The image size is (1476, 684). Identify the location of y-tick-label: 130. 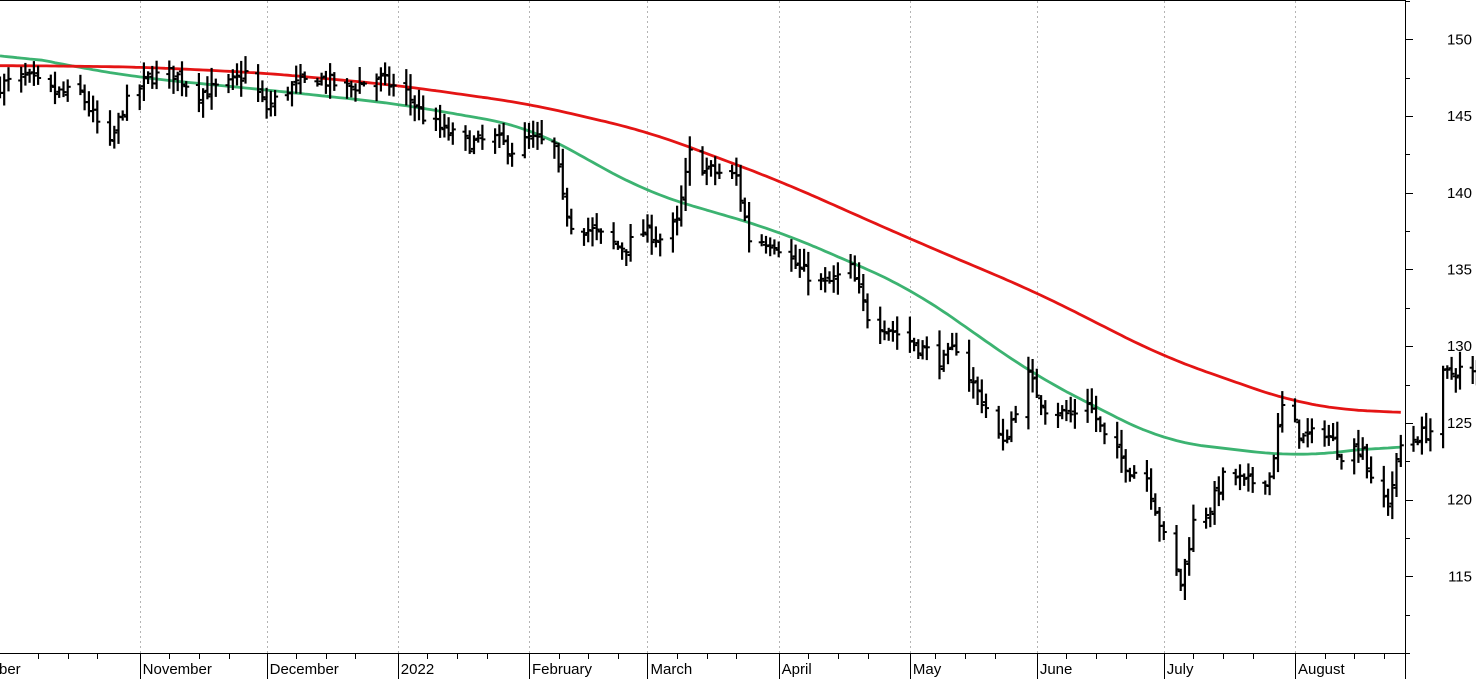
(1459, 346).